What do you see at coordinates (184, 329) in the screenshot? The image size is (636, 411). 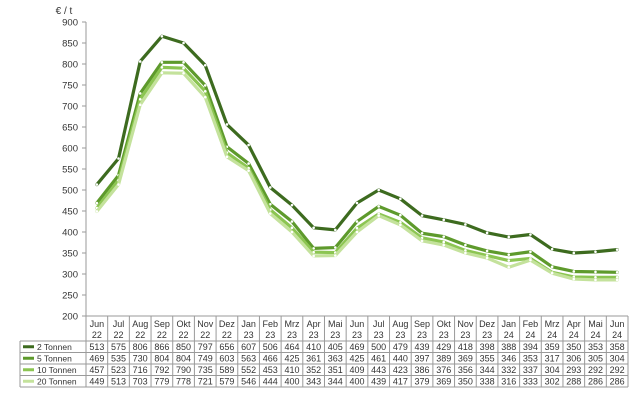 I see `x-tick-label: Okt 22` at bounding box center [184, 329].